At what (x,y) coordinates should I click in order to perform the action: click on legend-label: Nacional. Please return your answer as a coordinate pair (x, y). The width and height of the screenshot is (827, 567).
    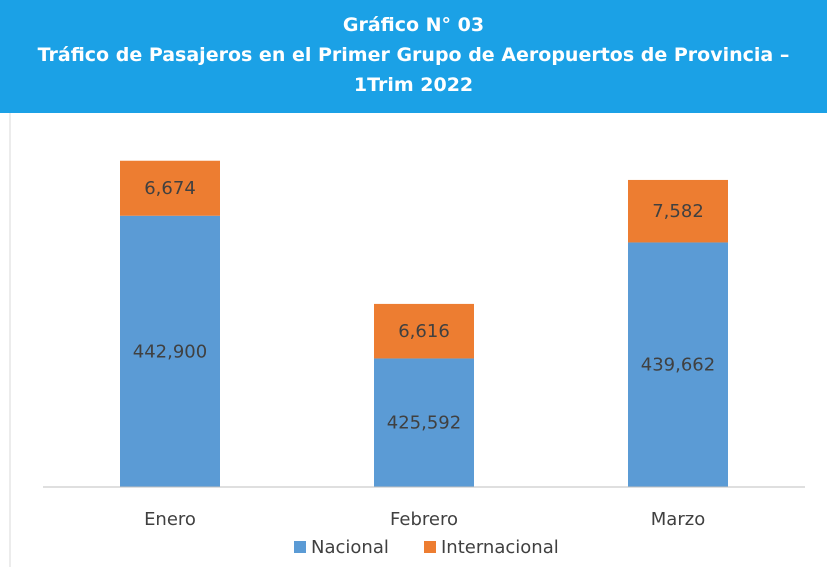
    Looking at the image, I should click on (350, 547).